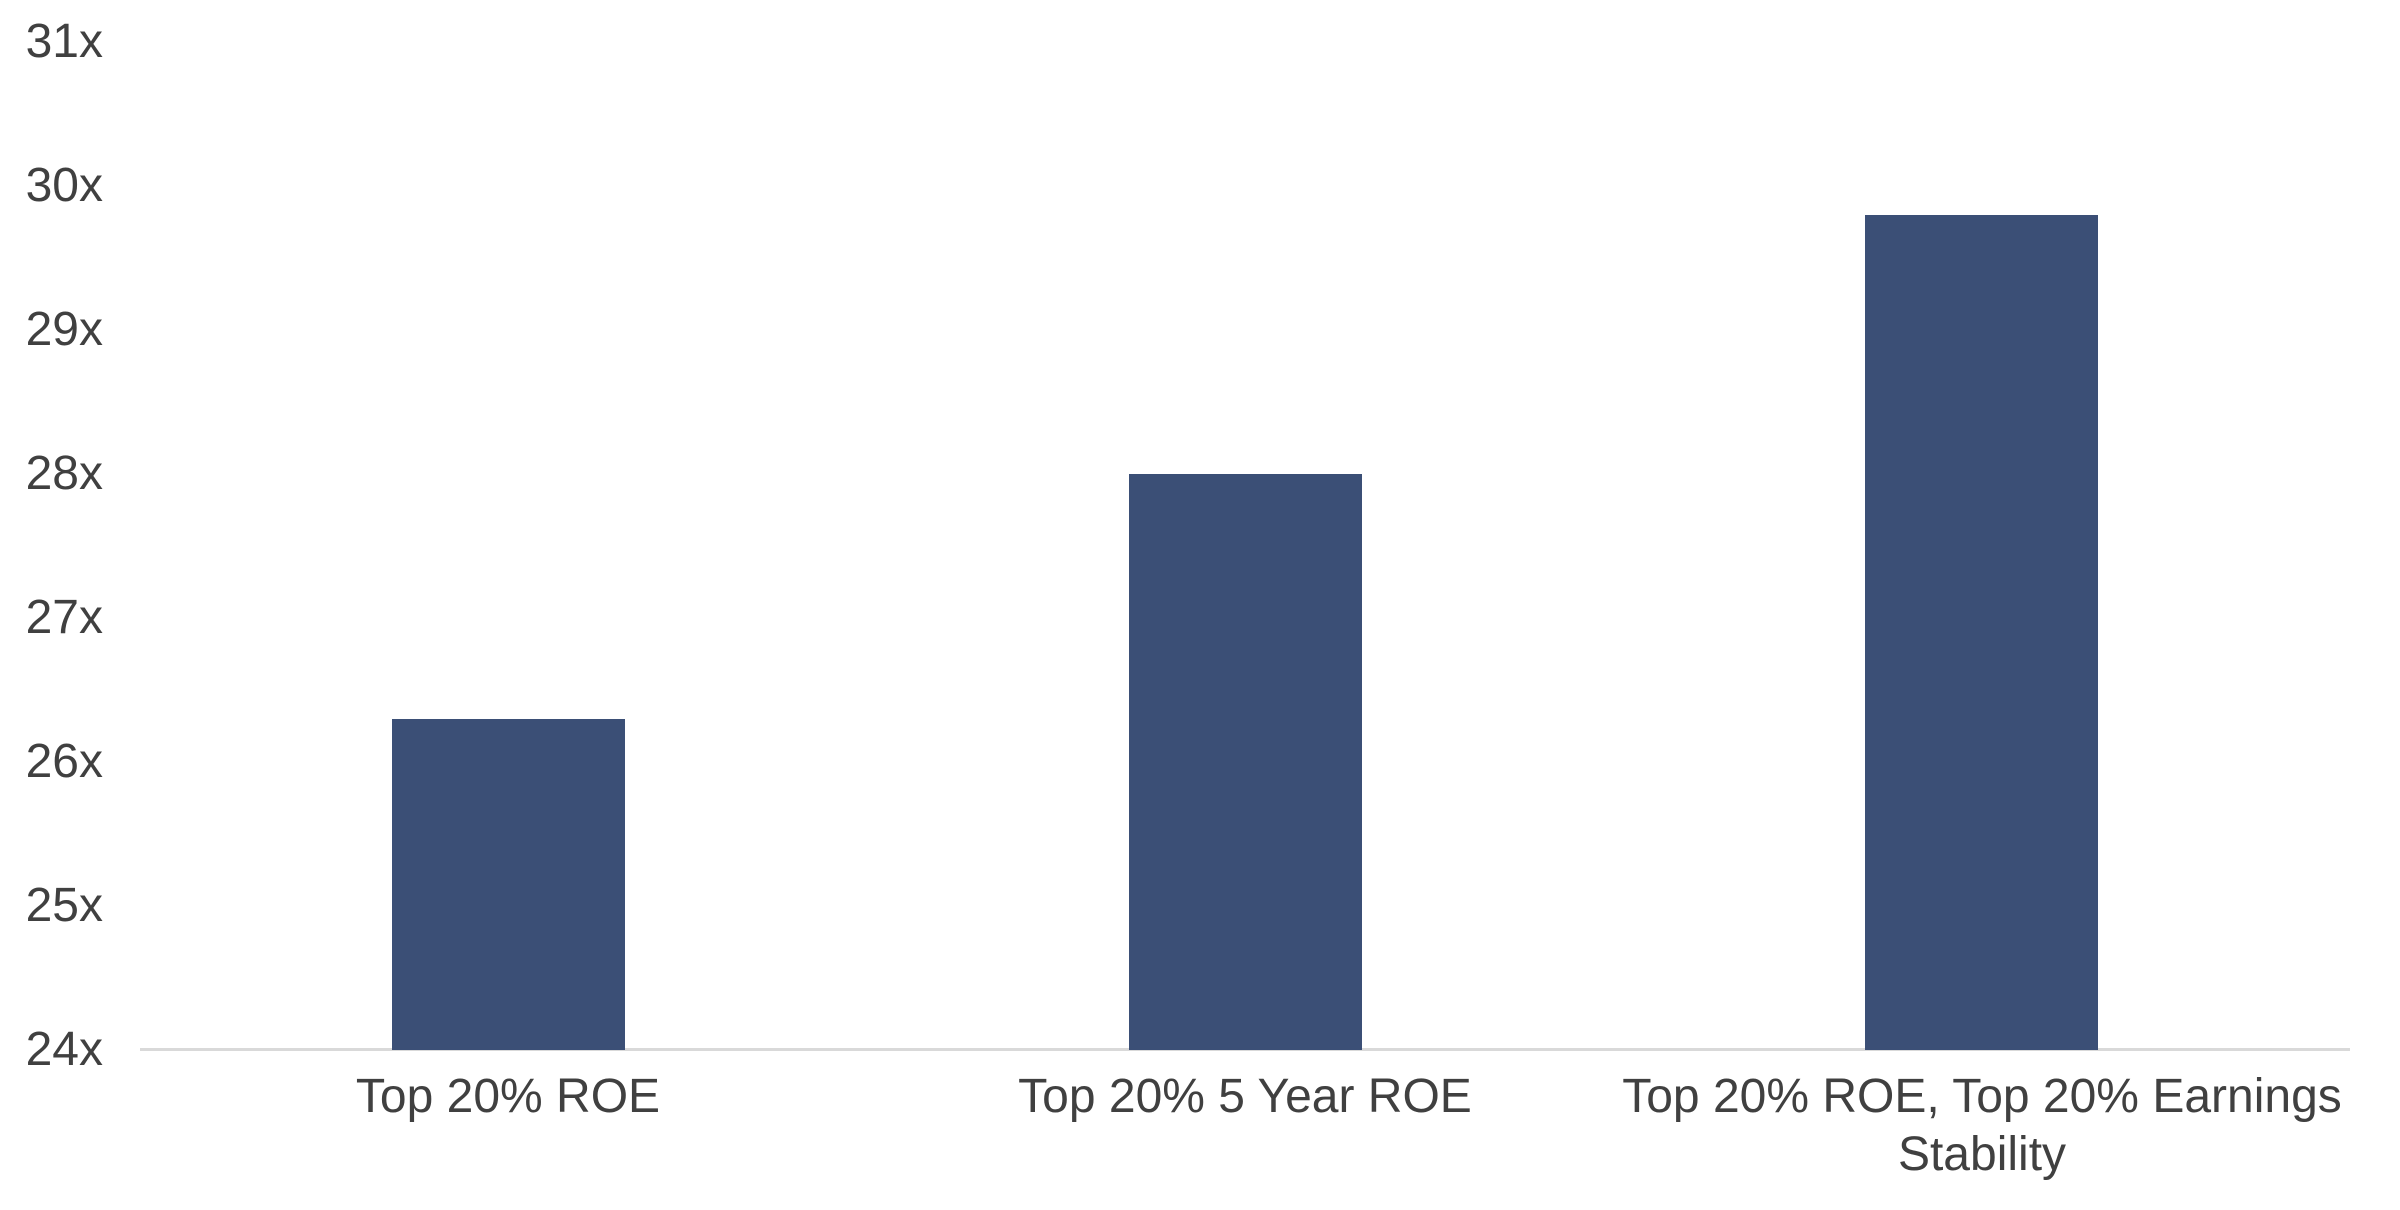  I want to click on y-tick-label: 28x, so click(64, 473).